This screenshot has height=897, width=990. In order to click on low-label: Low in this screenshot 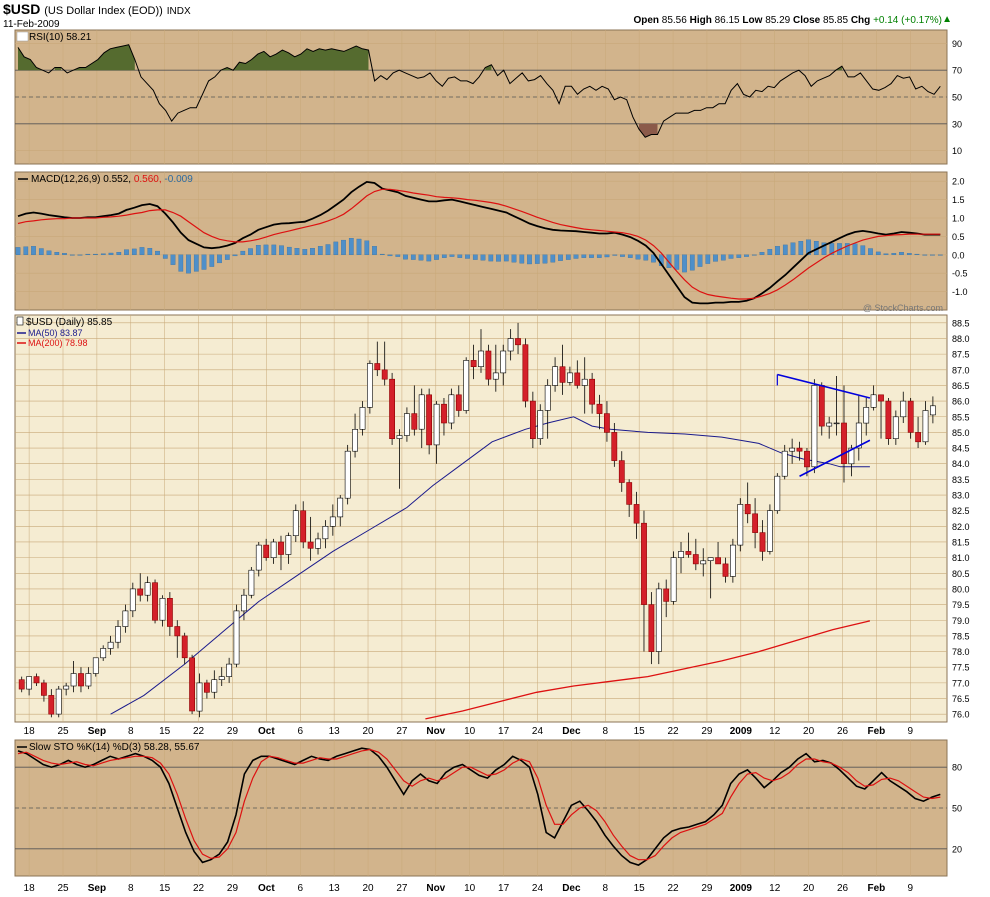, I will do `click(752, 20)`.